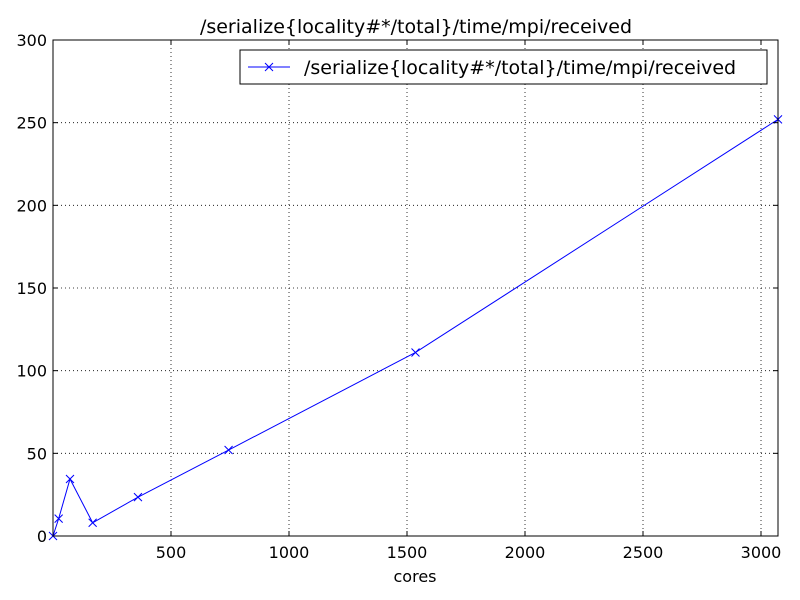 This screenshot has height=600, width=800. I want to click on legend-box, so click(503, 67).